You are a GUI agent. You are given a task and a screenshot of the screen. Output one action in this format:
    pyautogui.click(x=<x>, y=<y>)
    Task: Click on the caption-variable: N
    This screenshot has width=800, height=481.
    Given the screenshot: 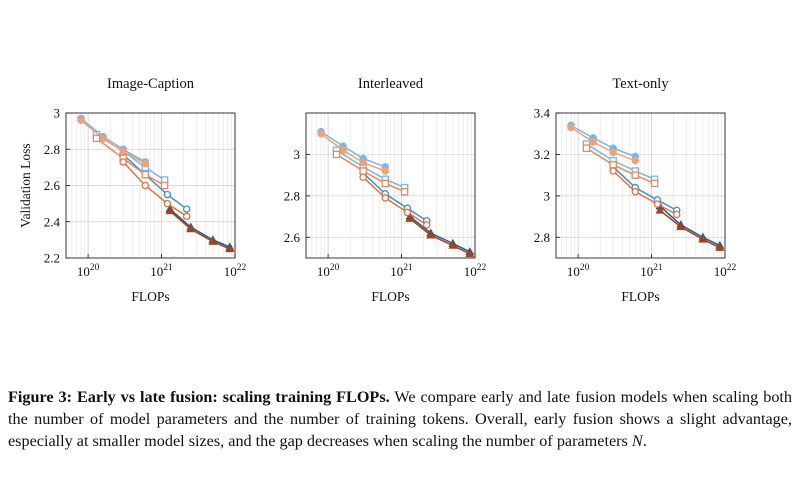 What is the action you would take?
    pyautogui.click(x=637, y=441)
    